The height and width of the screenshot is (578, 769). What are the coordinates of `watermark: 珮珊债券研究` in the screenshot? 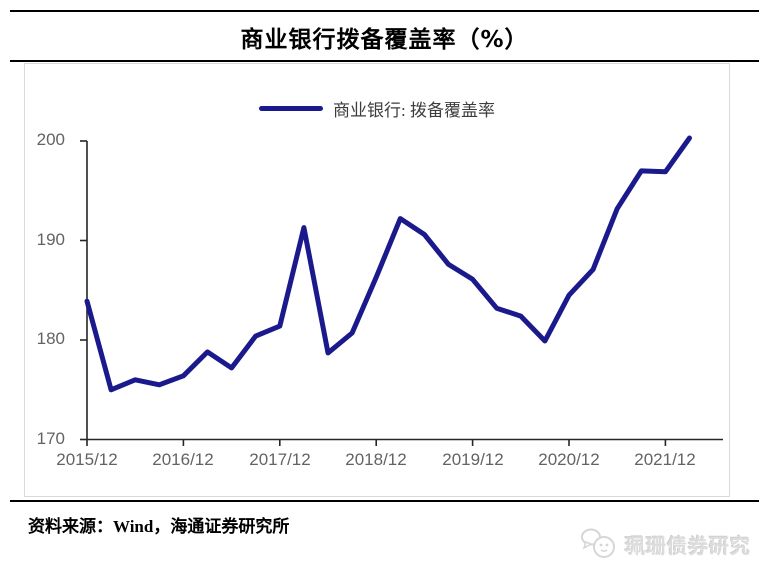 It's located at (665, 544).